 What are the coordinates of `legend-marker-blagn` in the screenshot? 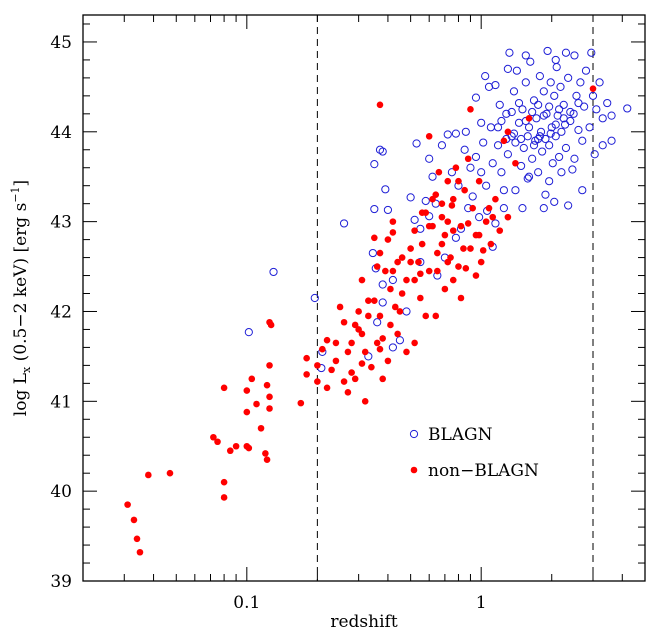 It's located at (414, 434).